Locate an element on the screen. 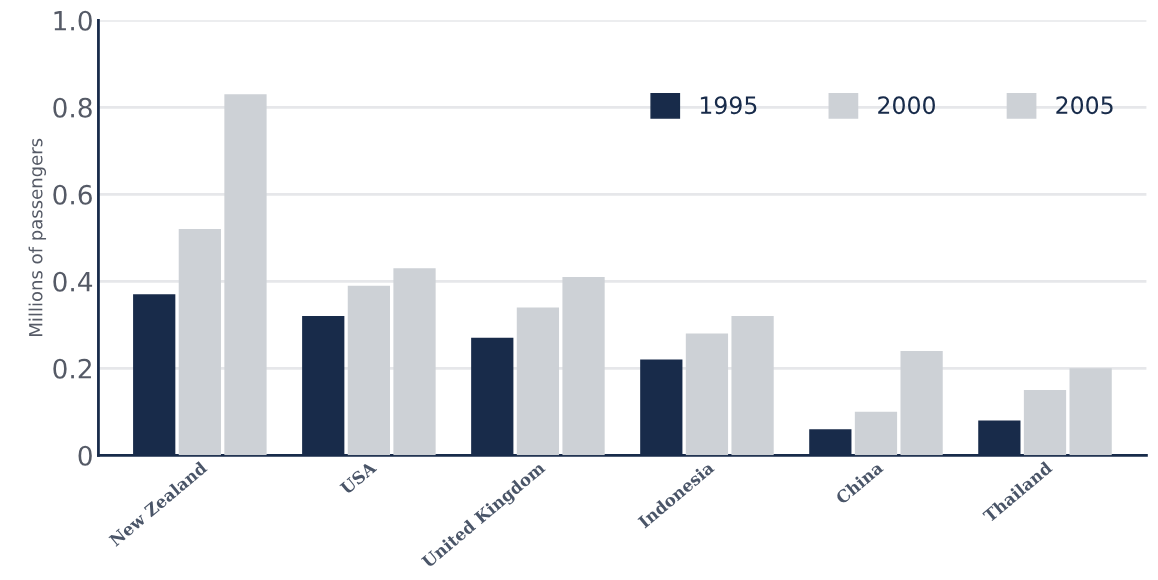  y-axis-title: Millions of passengers is located at coordinates (37, 237).